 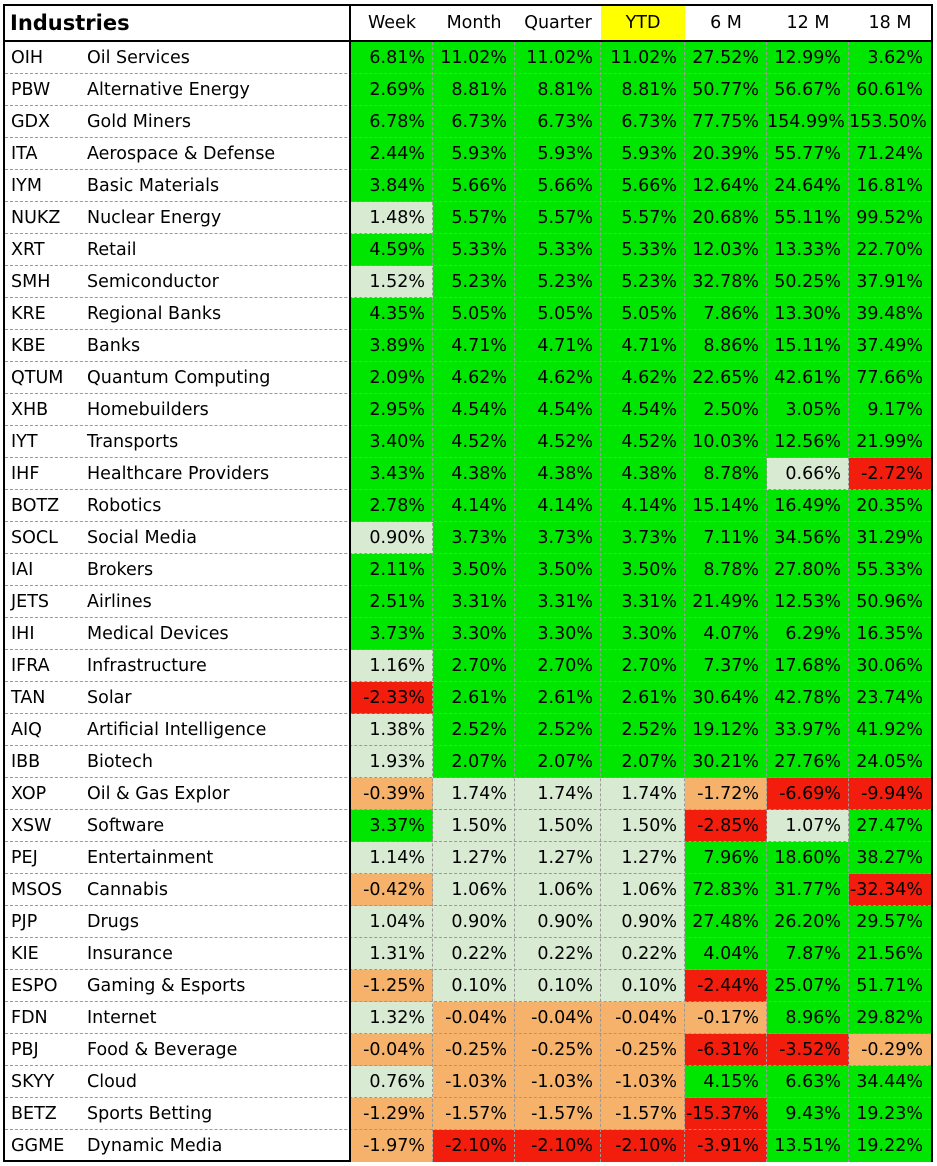 I want to click on row-name: Regional Banks, so click(x=154, y=314).